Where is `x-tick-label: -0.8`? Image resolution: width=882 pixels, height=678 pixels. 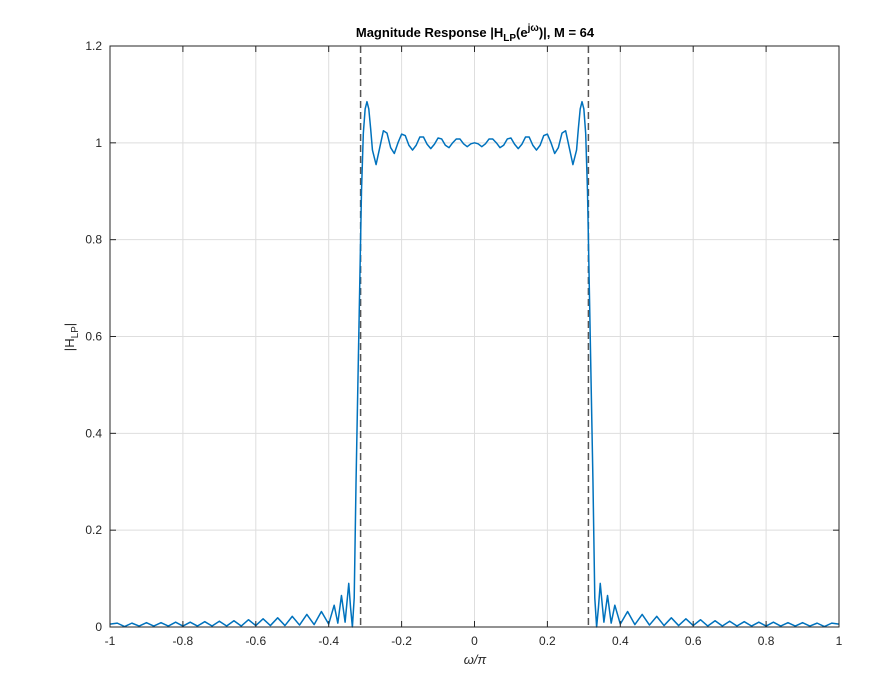
x-tick-label: -0.8 is located at coordinates (183, 641).